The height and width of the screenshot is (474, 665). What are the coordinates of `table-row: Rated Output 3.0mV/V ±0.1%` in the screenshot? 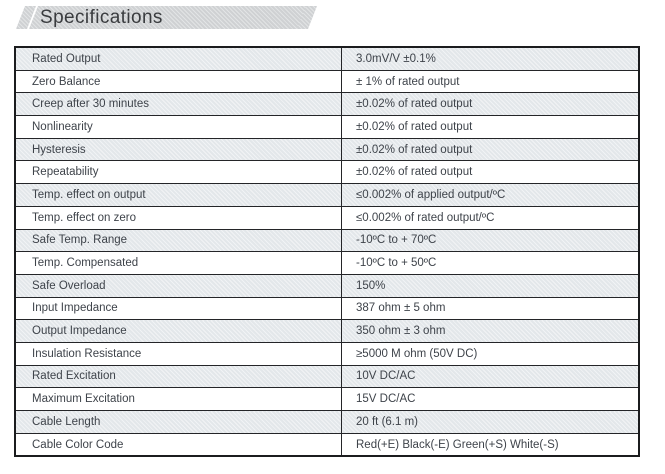 It's located at (327, 58).